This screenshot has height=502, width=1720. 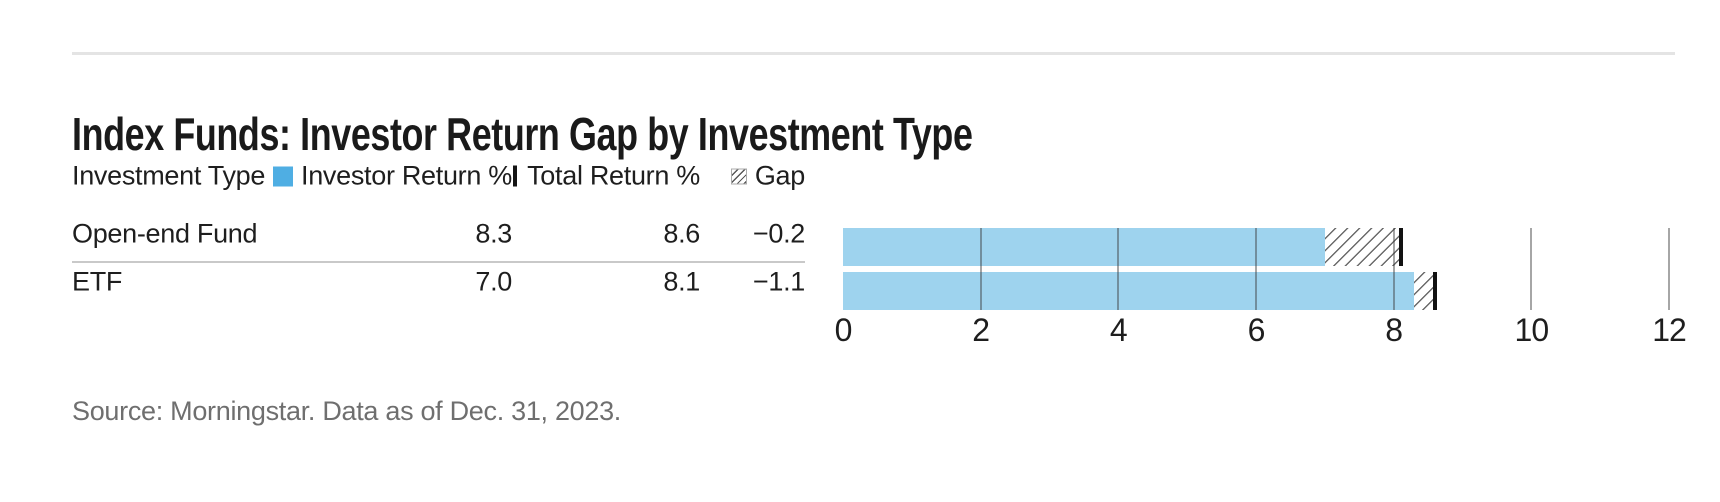 What do you see at coordinates (493, 281) in the screenshot?
I see `investor-return-value: 7.0` at bounding box center [493, 281].